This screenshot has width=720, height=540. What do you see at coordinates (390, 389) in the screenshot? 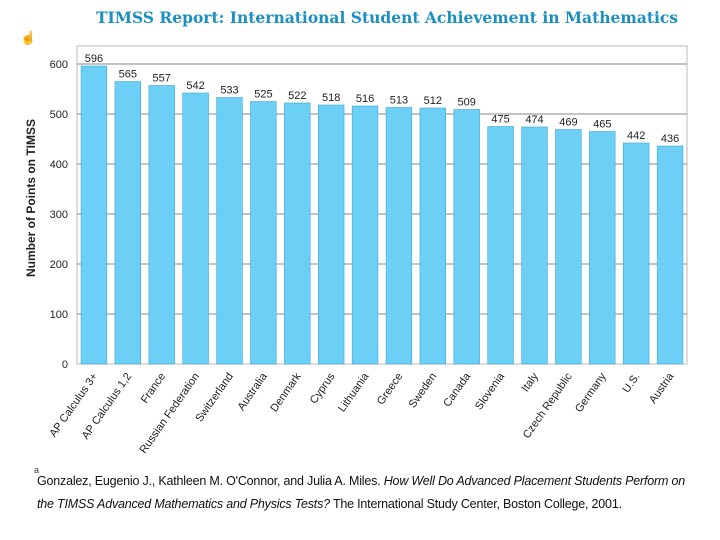
I see `x-tick-label: Greece` at bounding box center [390, 389].